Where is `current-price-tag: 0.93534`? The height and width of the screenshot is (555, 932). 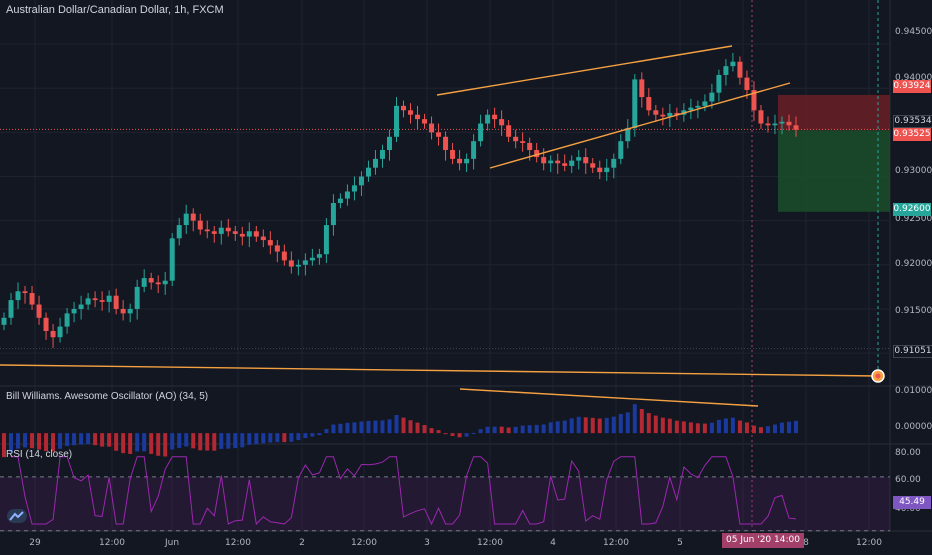 current-price-tag: 0.93534 is located at coordinates (912, 121).